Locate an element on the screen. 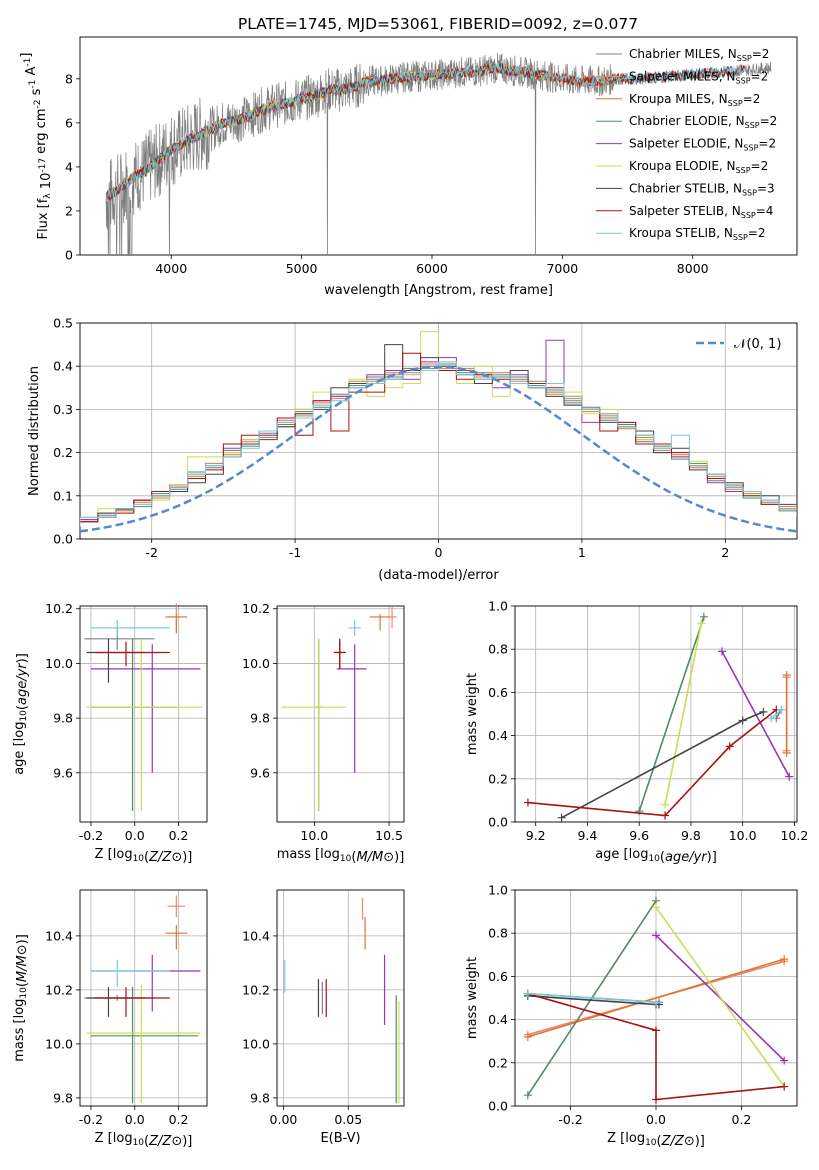  x-tick-label: 10.0 is located at coordinates (743, 835).